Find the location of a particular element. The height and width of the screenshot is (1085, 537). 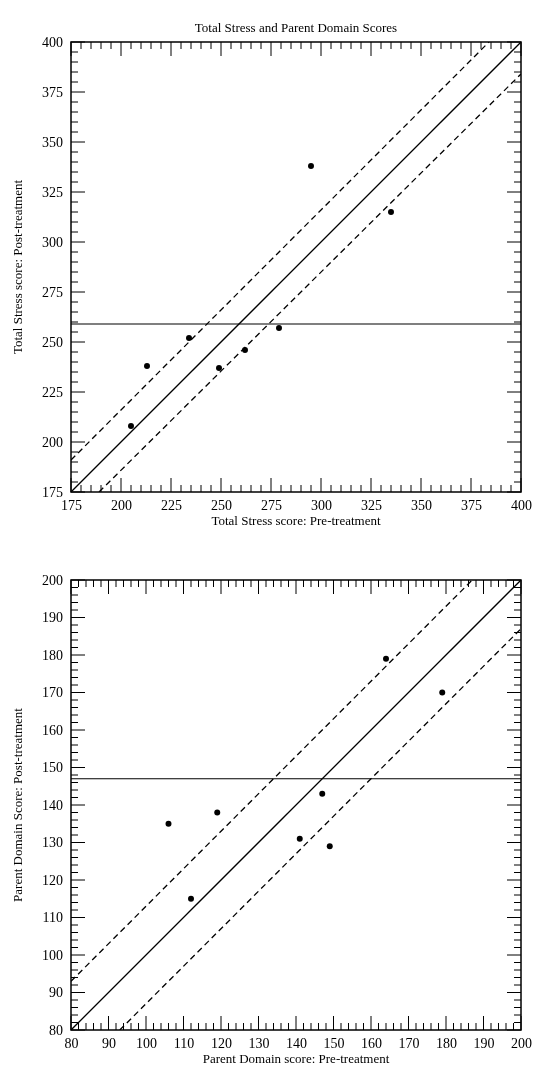

x-tick-label: 175 is located at coordinates (71, 505).